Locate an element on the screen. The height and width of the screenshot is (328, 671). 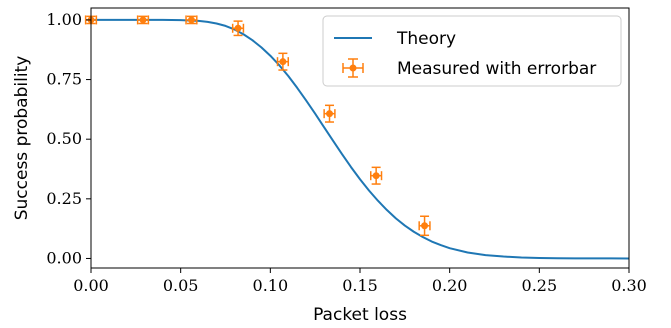
x-tick-label: 0.05 is located at coordinates (181, 285).